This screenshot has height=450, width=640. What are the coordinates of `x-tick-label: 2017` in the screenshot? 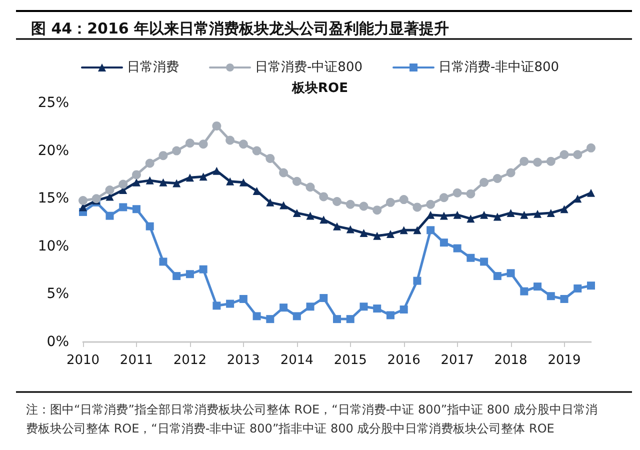 It's located at (457, 360).